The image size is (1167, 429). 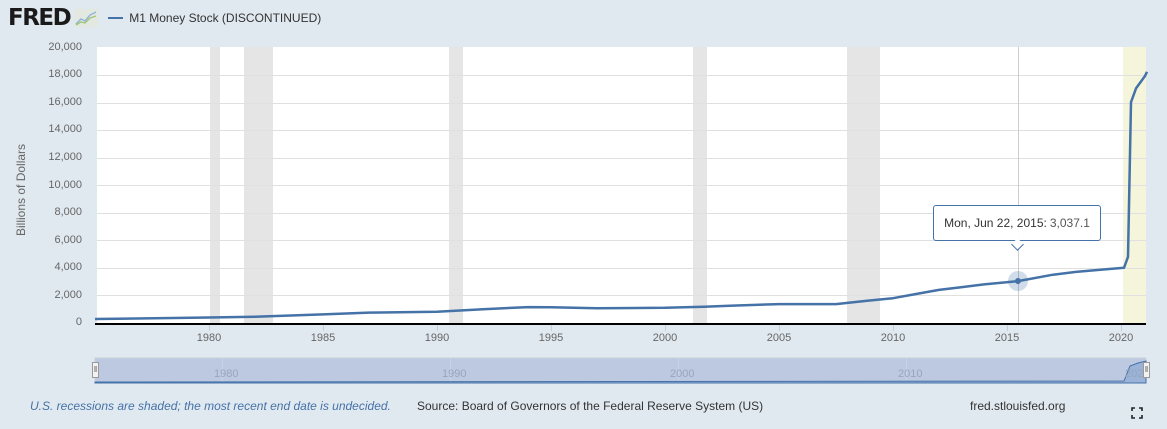 What do you see at coordinates (437, 338) in the screenshot?
I see `x-tick: 1990` at bounding box center [437, 338].